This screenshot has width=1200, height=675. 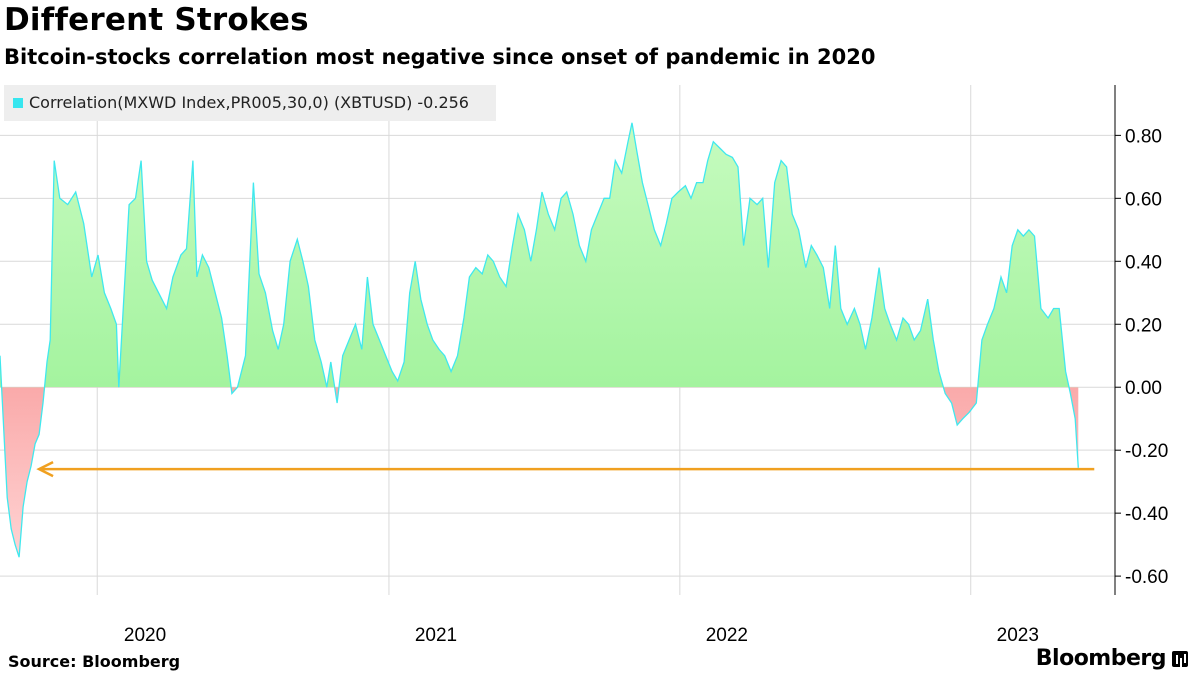 I want to click on x-tick-label: 2023, so click(x=1018, y=635).